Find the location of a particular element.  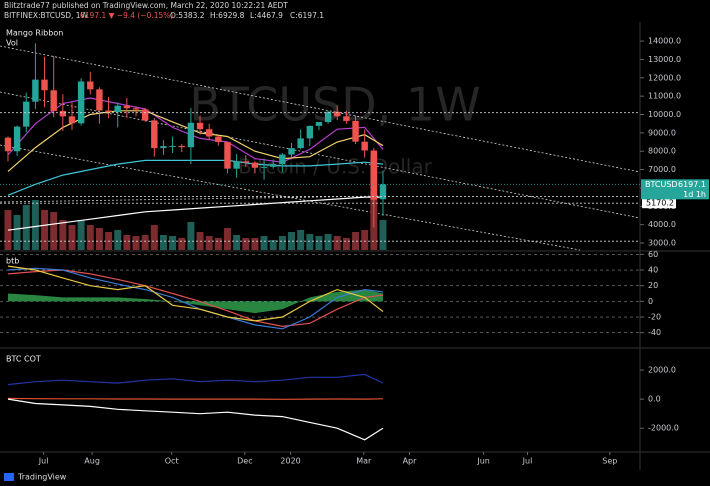

y-tick-label: 9000.0 is located at coordinates (662, 132).